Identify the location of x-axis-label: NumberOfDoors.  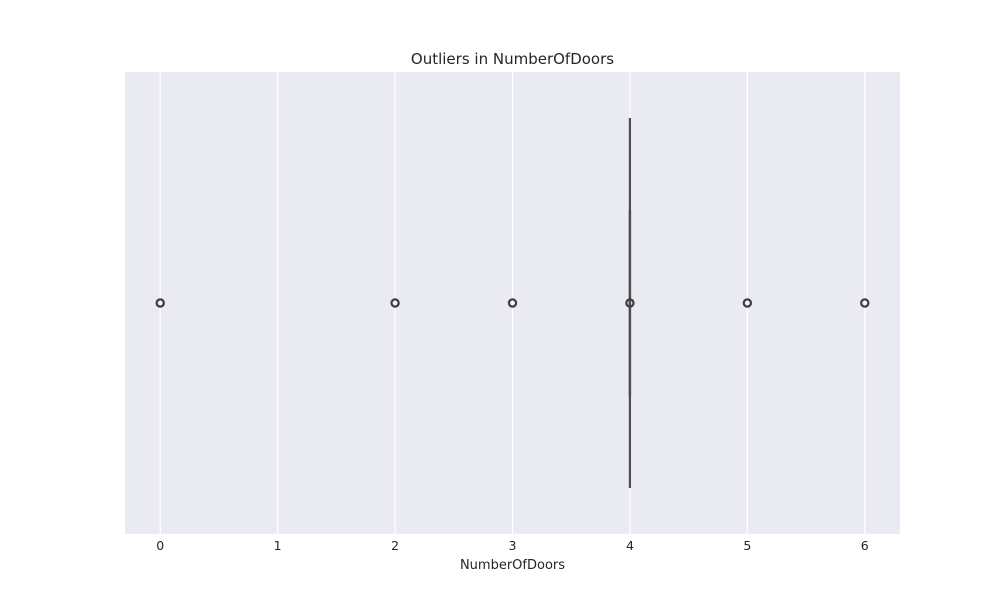
(512, 565).